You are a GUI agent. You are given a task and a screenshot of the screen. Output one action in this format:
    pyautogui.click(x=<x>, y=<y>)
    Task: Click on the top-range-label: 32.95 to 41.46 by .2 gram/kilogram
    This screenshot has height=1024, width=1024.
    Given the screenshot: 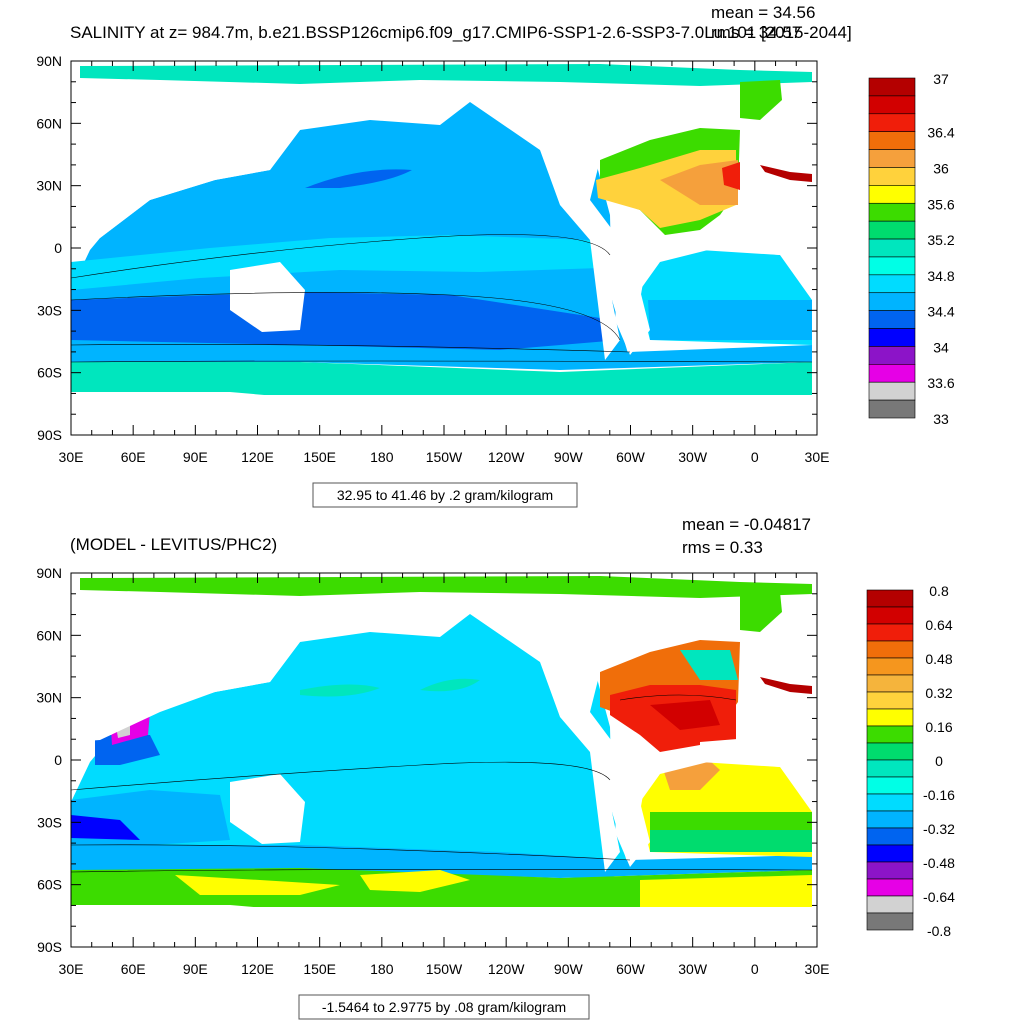 What is the action you would take?
    pyautogui.click(x=445, y=495)
    